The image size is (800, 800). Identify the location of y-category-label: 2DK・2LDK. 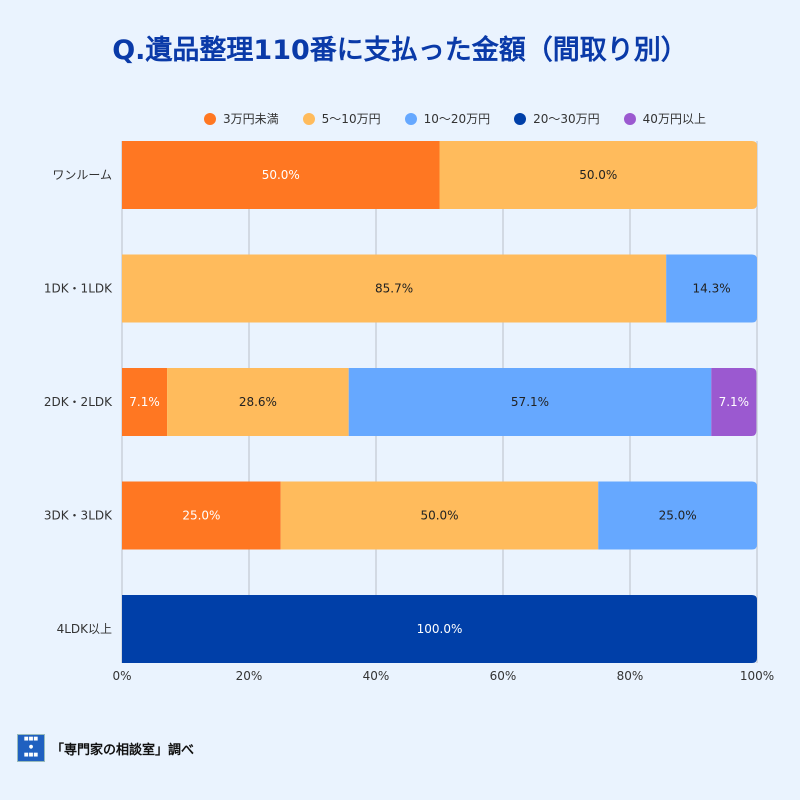
(78, 402).